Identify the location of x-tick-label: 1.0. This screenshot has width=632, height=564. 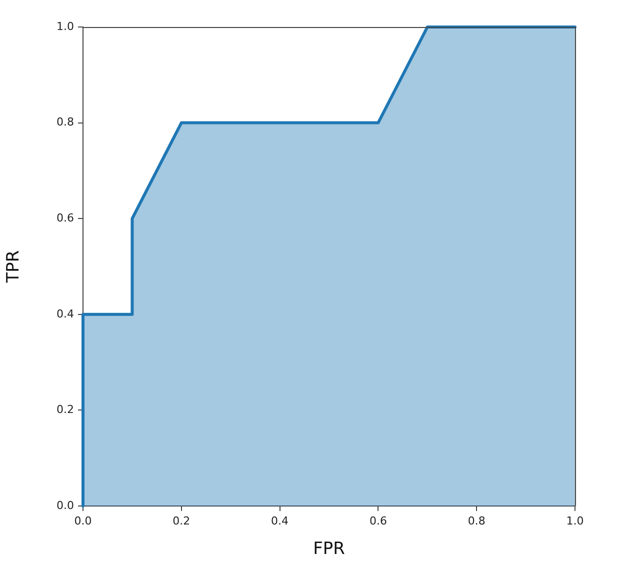
(575, 521).